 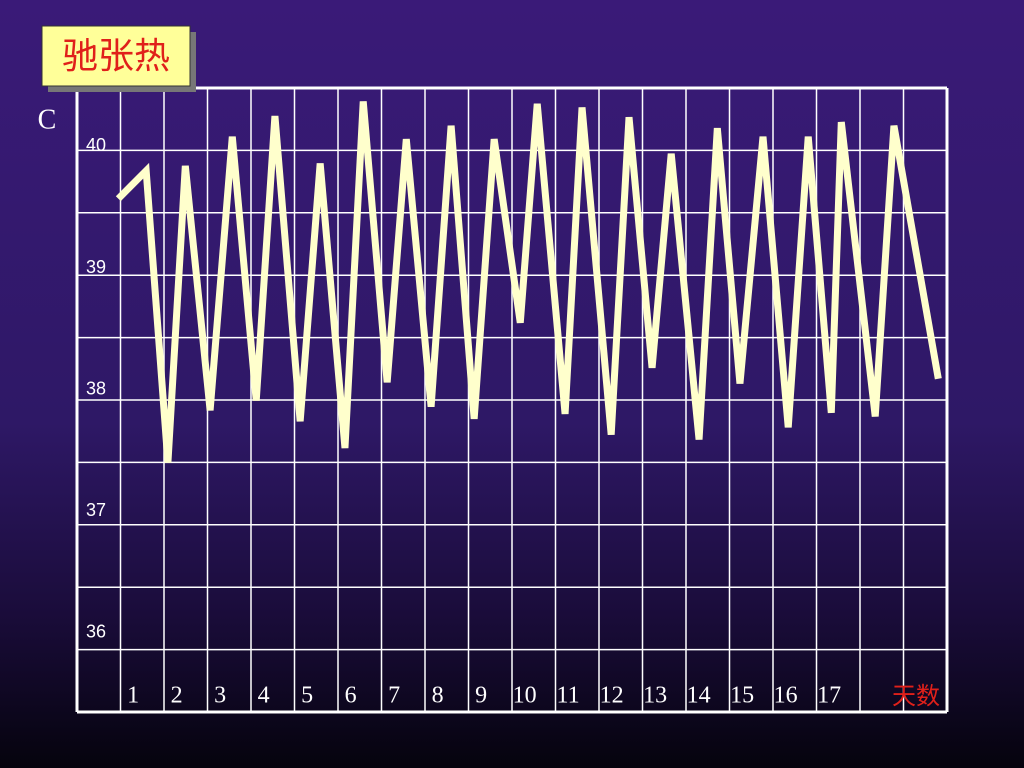 What do you see at coordinates (612, 696) in the screenshot?
I see `x-tick-label: 12` at bounding box center [612, 696].